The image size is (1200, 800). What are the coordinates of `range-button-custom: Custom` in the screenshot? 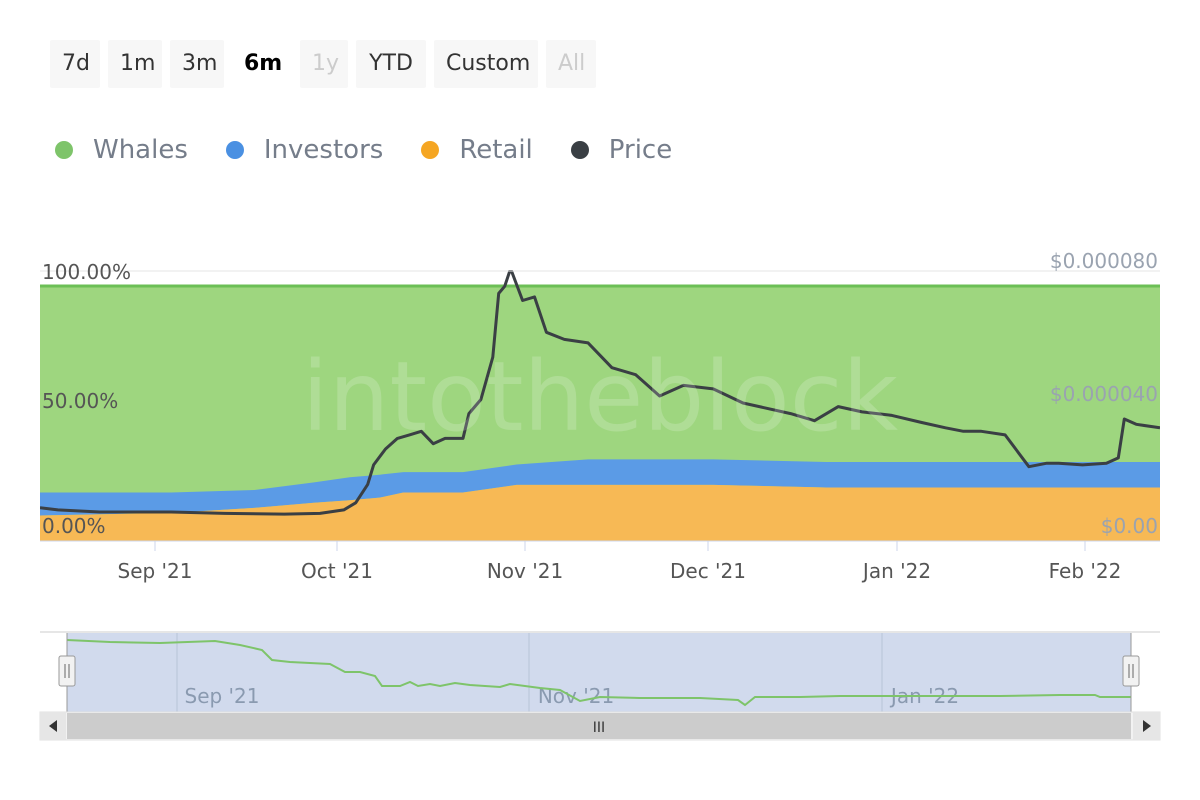 It's located at (486, 64).